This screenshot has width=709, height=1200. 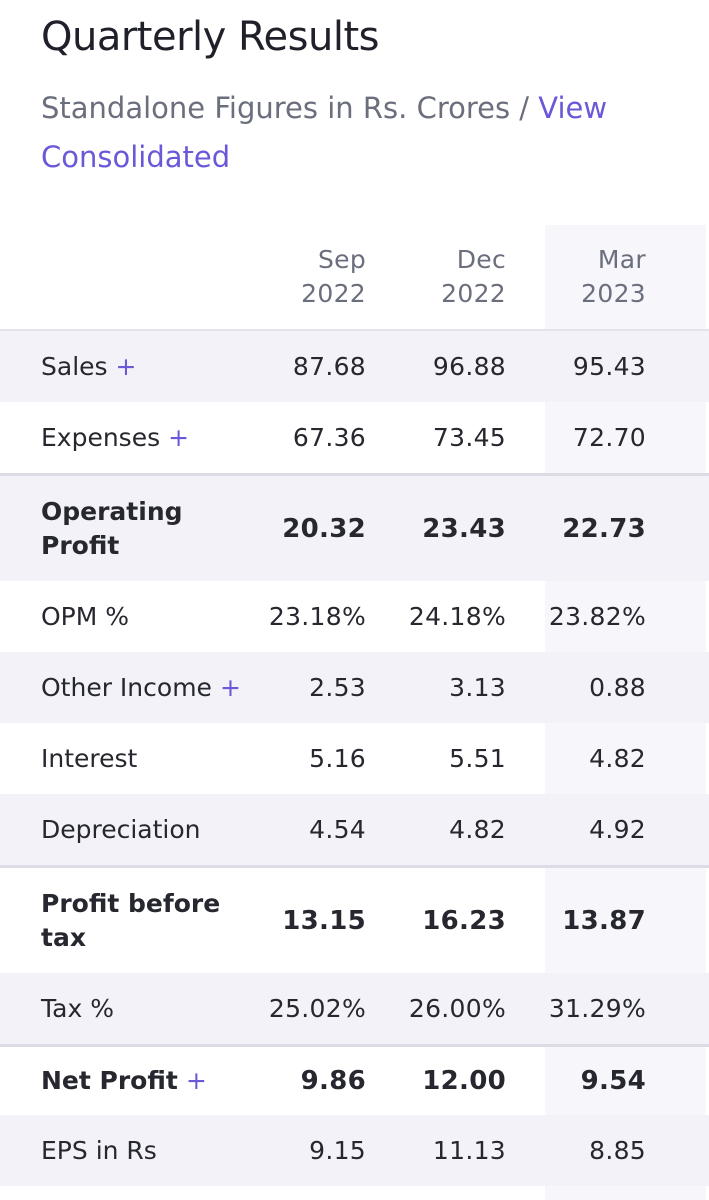 What do you see at coordinates (481, 259) in the screenshot?
I see `column-month: Dec` at bounding box center [481, 259].